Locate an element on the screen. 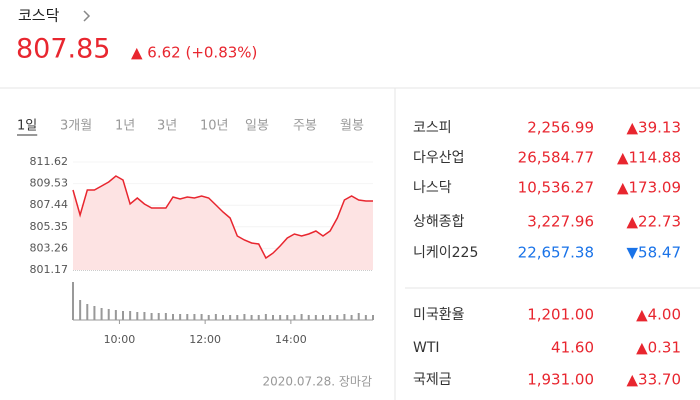 The width and height of the screenshot is (700, 400). period-tab: 월봉 is located at coordinates (352, 126).